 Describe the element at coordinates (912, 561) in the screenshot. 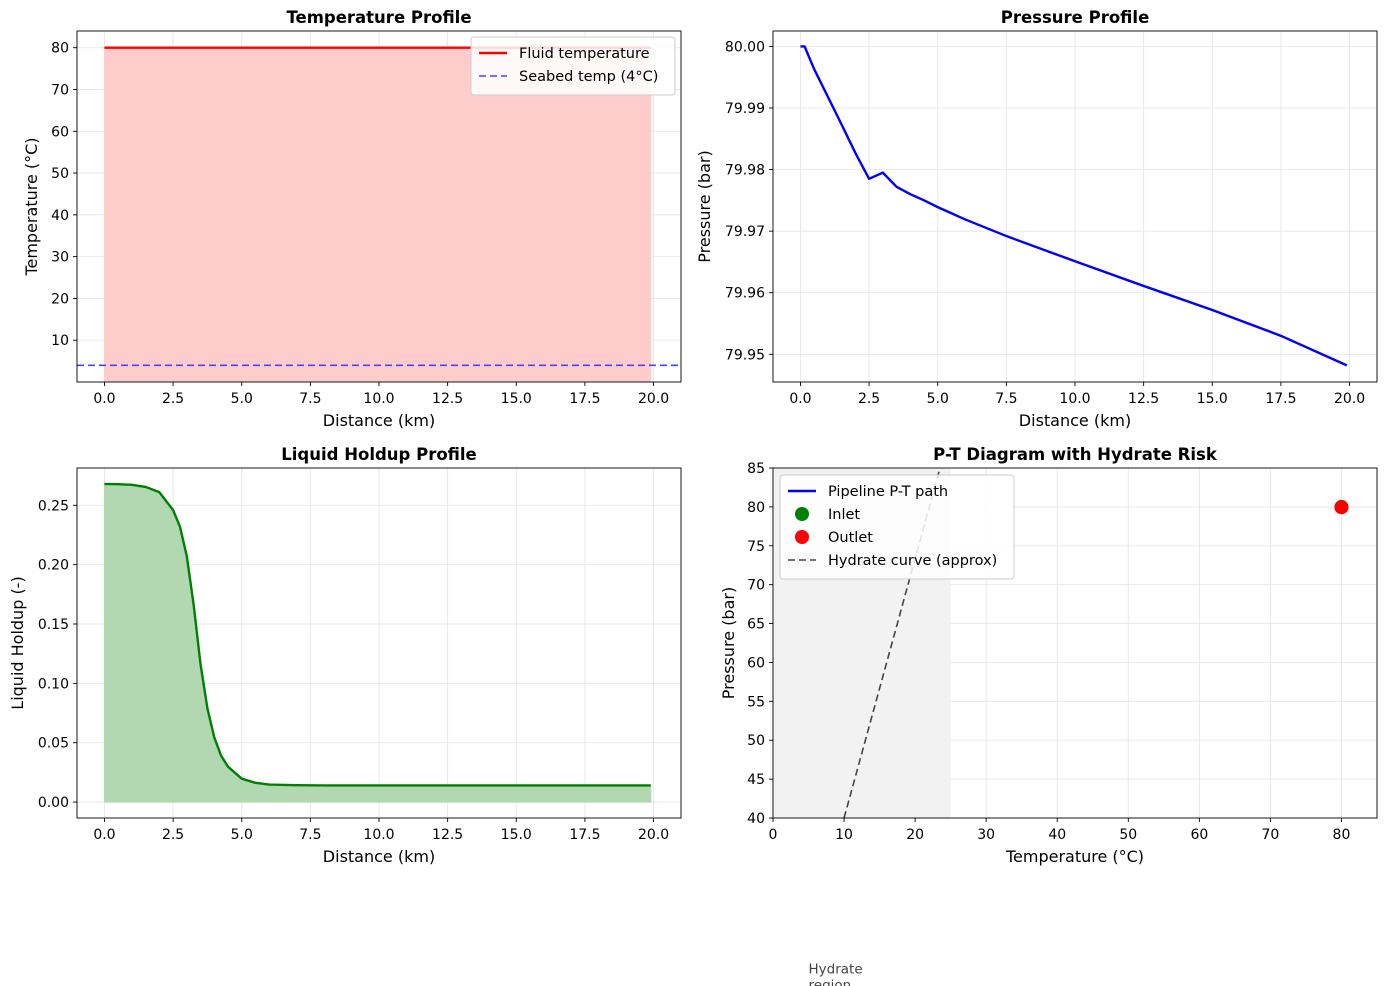

I see `legend-label: Hydrate curve (approx)` at that location.